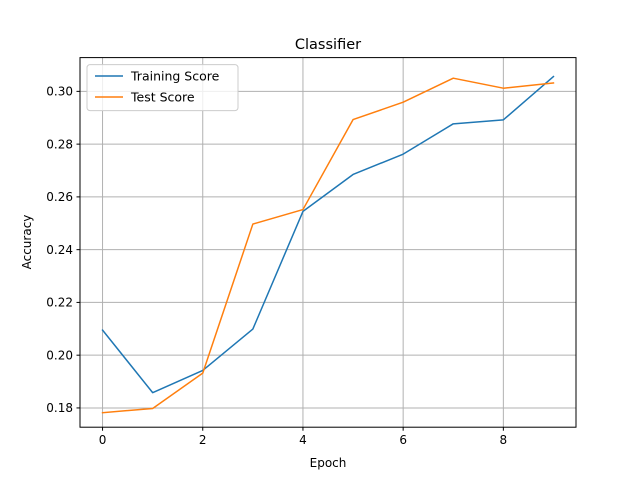  What do you see at coordinates (175, 76) in the screenshot?
I see `legend-label-training-score: Training Score` at bounding box center [175, 76].